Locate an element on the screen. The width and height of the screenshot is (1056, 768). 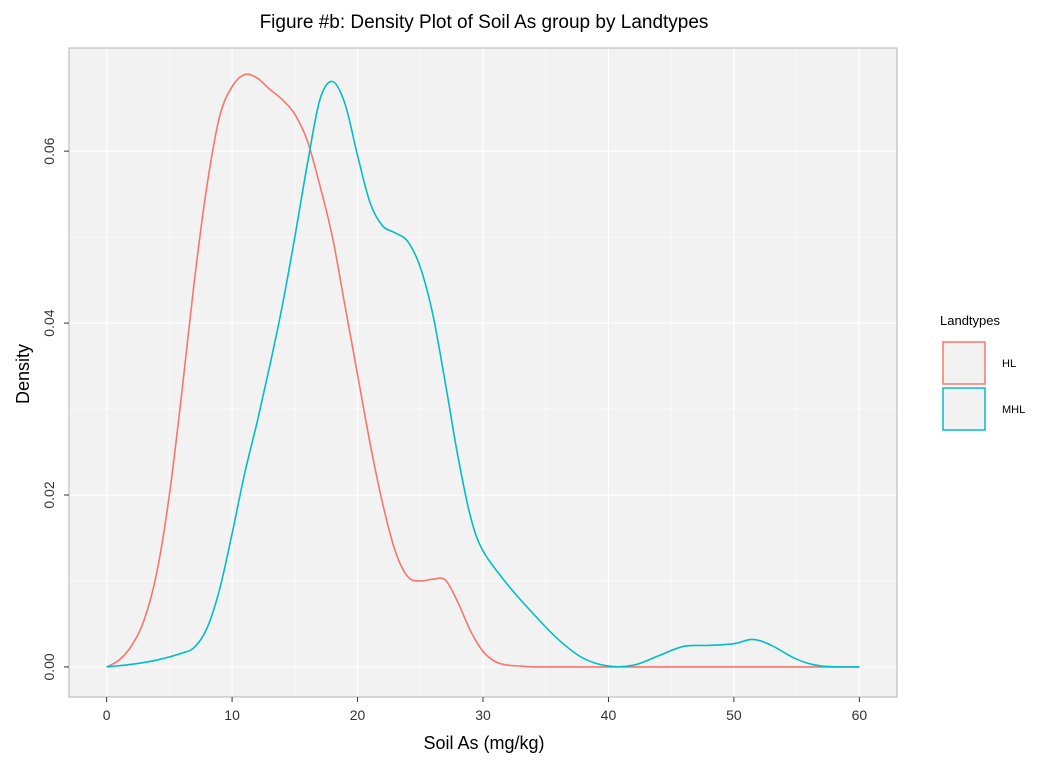
x-tick-label: 10 is located at coordinates (232, 715).